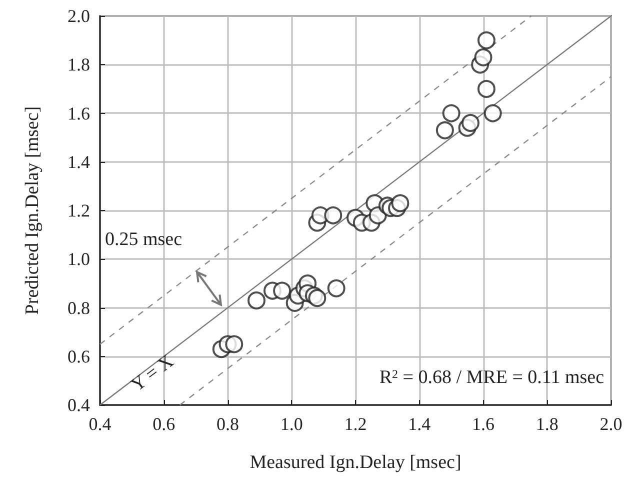  What do you see at coordinates (100, 424) in the screenshot?
I see `x-tick-label: 0.4` at bounding box center [100, 424].